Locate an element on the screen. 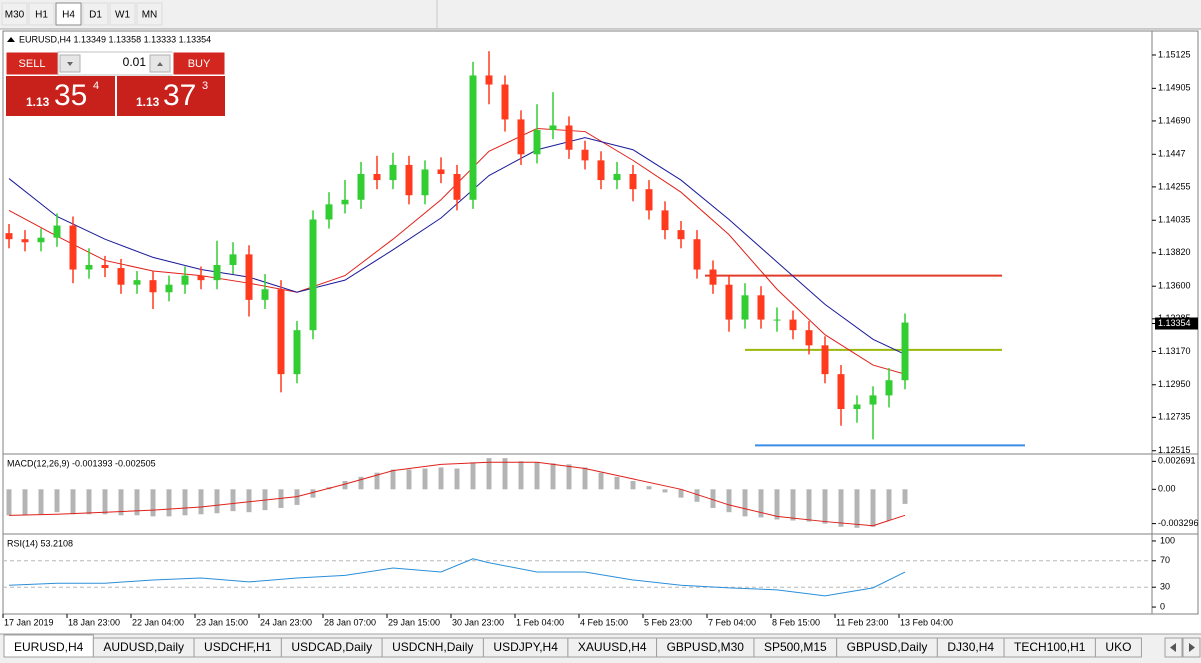 The width and height of the screenshot is (1201, 663). price-tick-label: 1.14690 is located at coordinates (1174, 120).